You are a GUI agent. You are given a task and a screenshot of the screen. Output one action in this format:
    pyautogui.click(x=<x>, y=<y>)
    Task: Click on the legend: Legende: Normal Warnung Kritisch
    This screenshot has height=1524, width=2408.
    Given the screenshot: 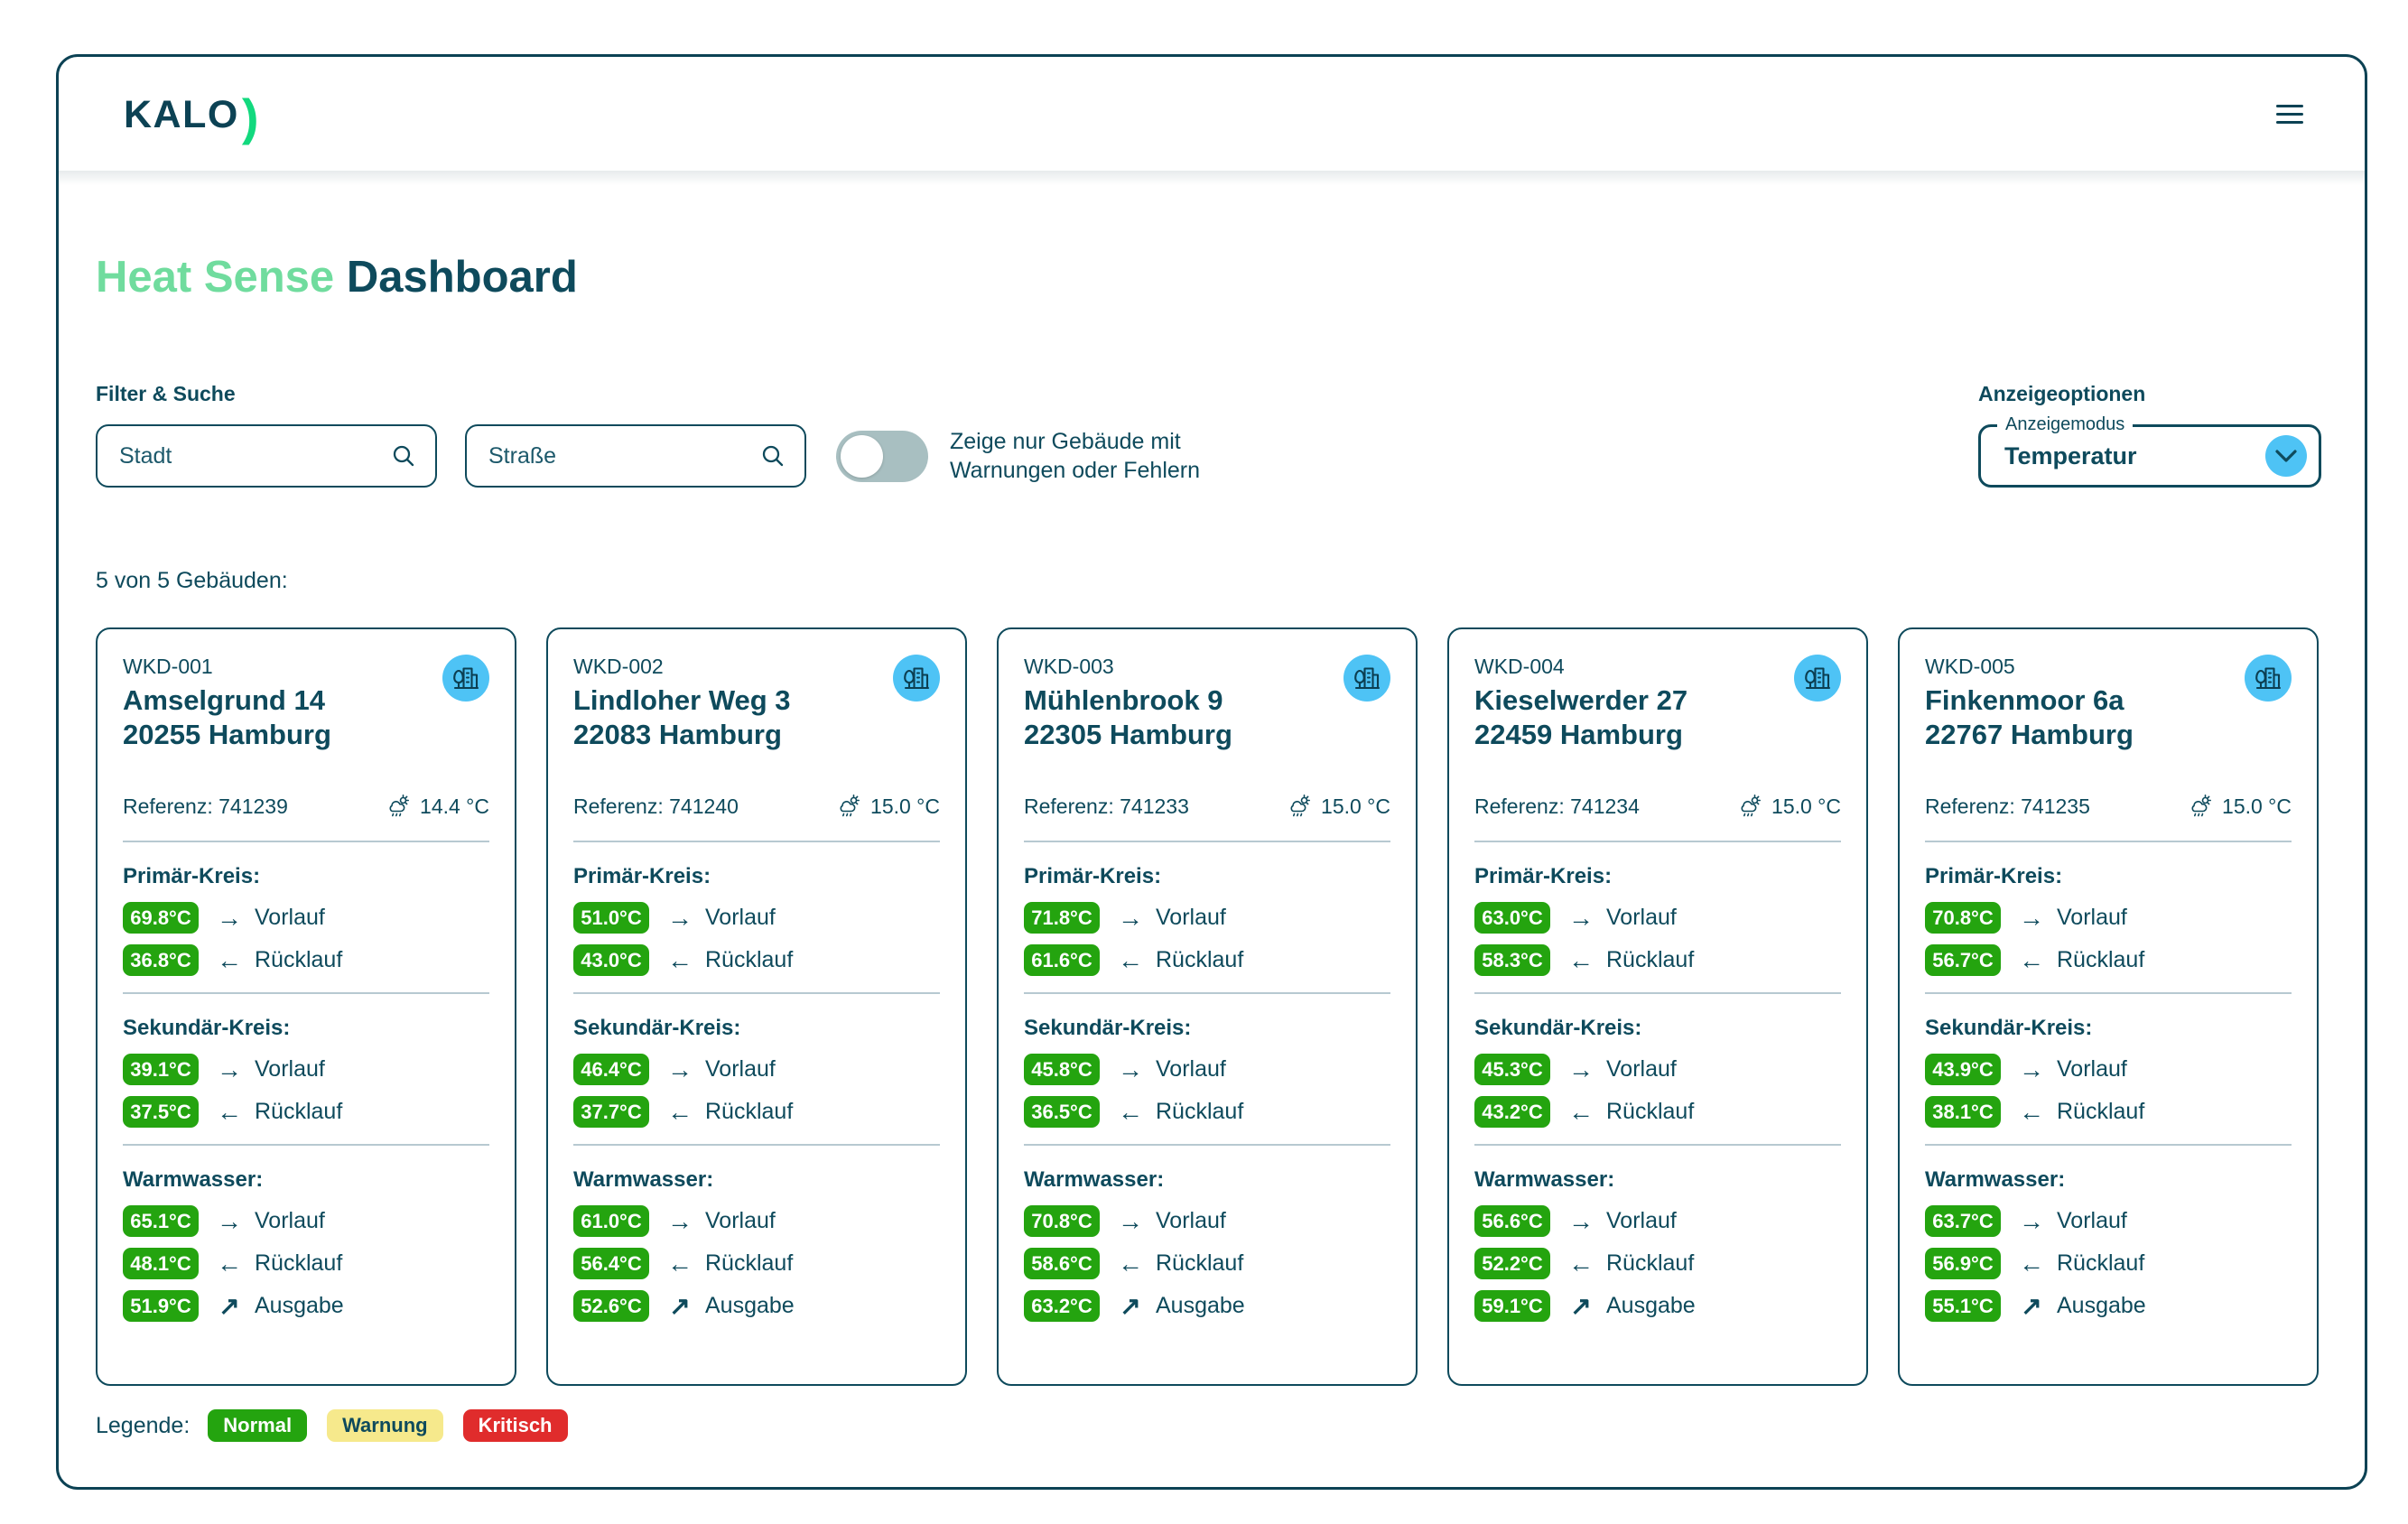 What is the action you would take?
    pyautogui.click(x=1208, y=1425)
    